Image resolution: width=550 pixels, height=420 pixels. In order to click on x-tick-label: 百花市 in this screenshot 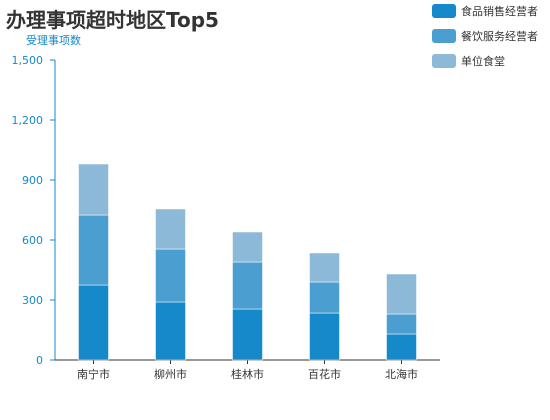, I will do `click(324, 374)`.